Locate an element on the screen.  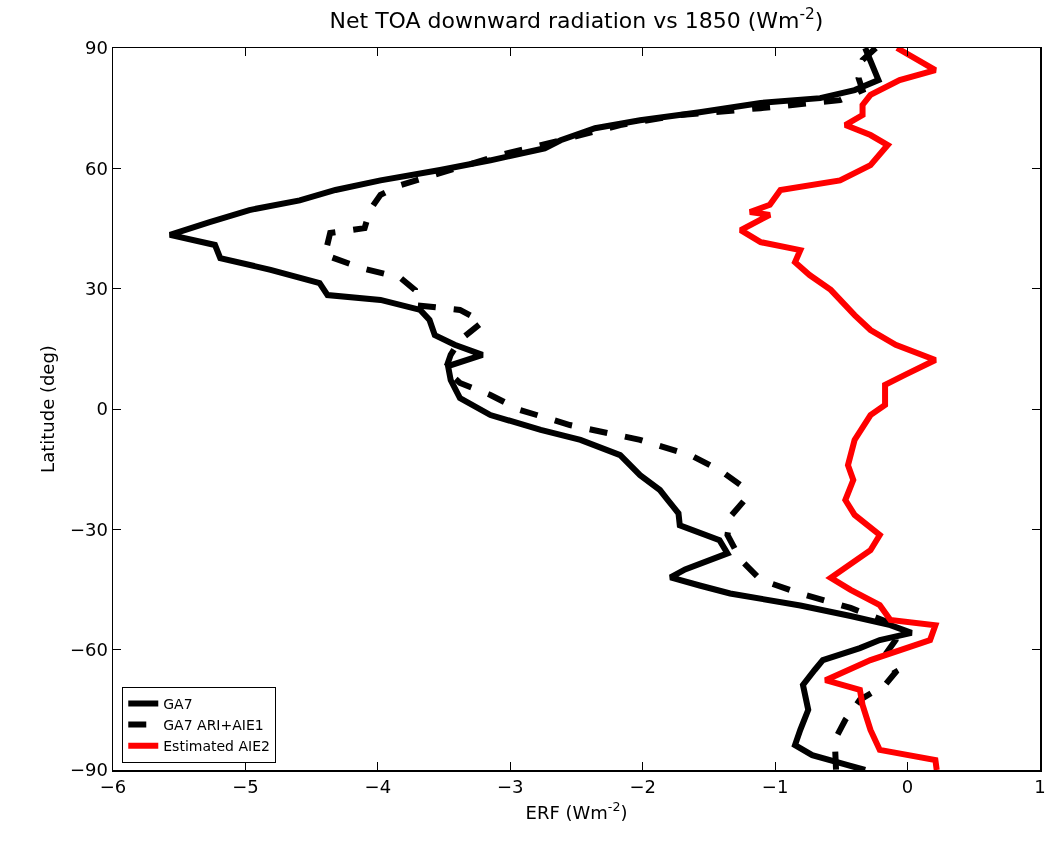
legend-label: GA7 is located at coordinates (178, 703).